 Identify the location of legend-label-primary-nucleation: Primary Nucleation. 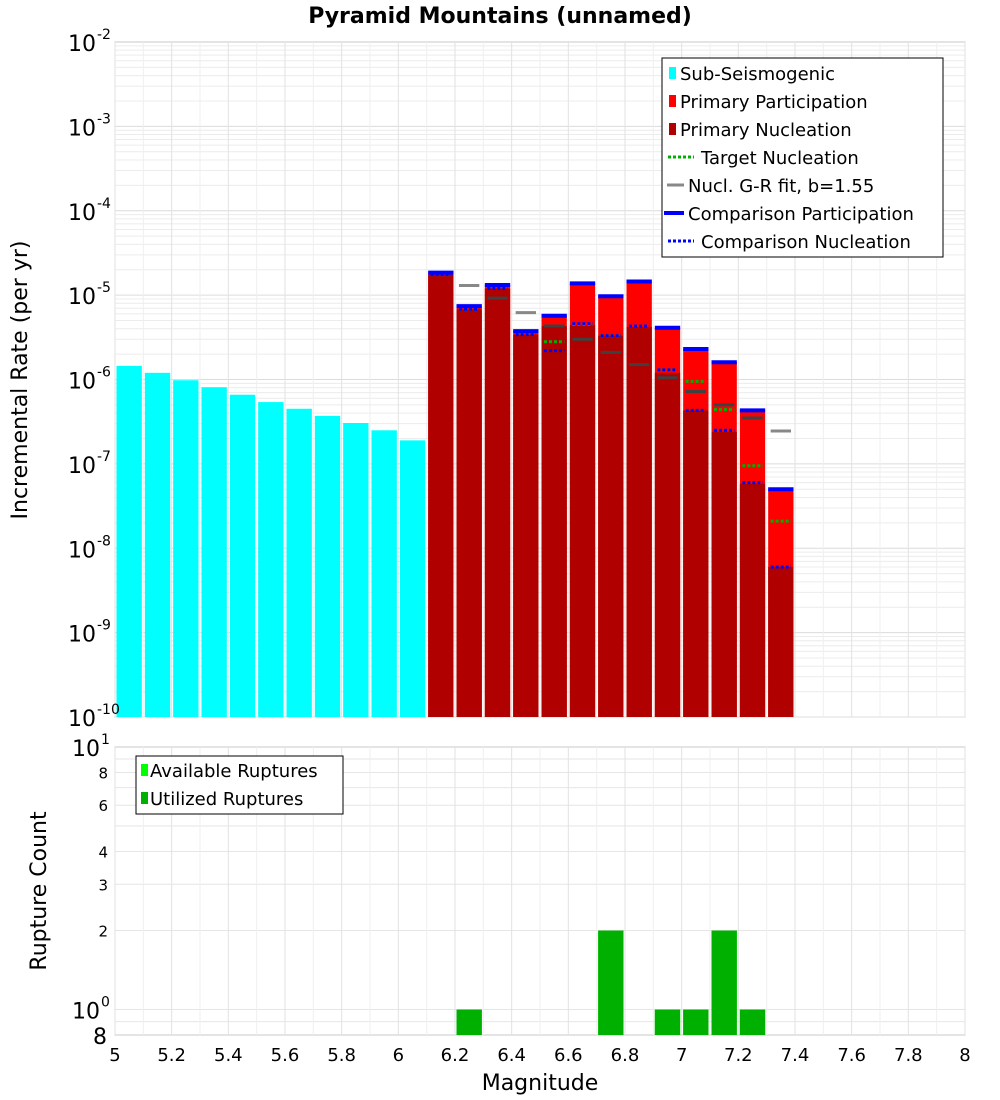
(766, 130).